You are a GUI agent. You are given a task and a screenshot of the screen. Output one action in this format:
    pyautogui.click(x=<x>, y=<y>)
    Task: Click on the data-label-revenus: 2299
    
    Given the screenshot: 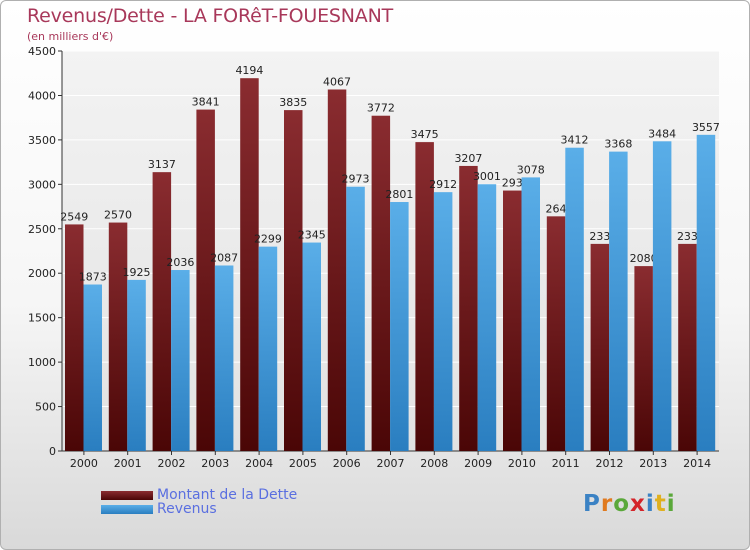 What is the action you would take?
    pyautogui.click(x=268, y=239)
    